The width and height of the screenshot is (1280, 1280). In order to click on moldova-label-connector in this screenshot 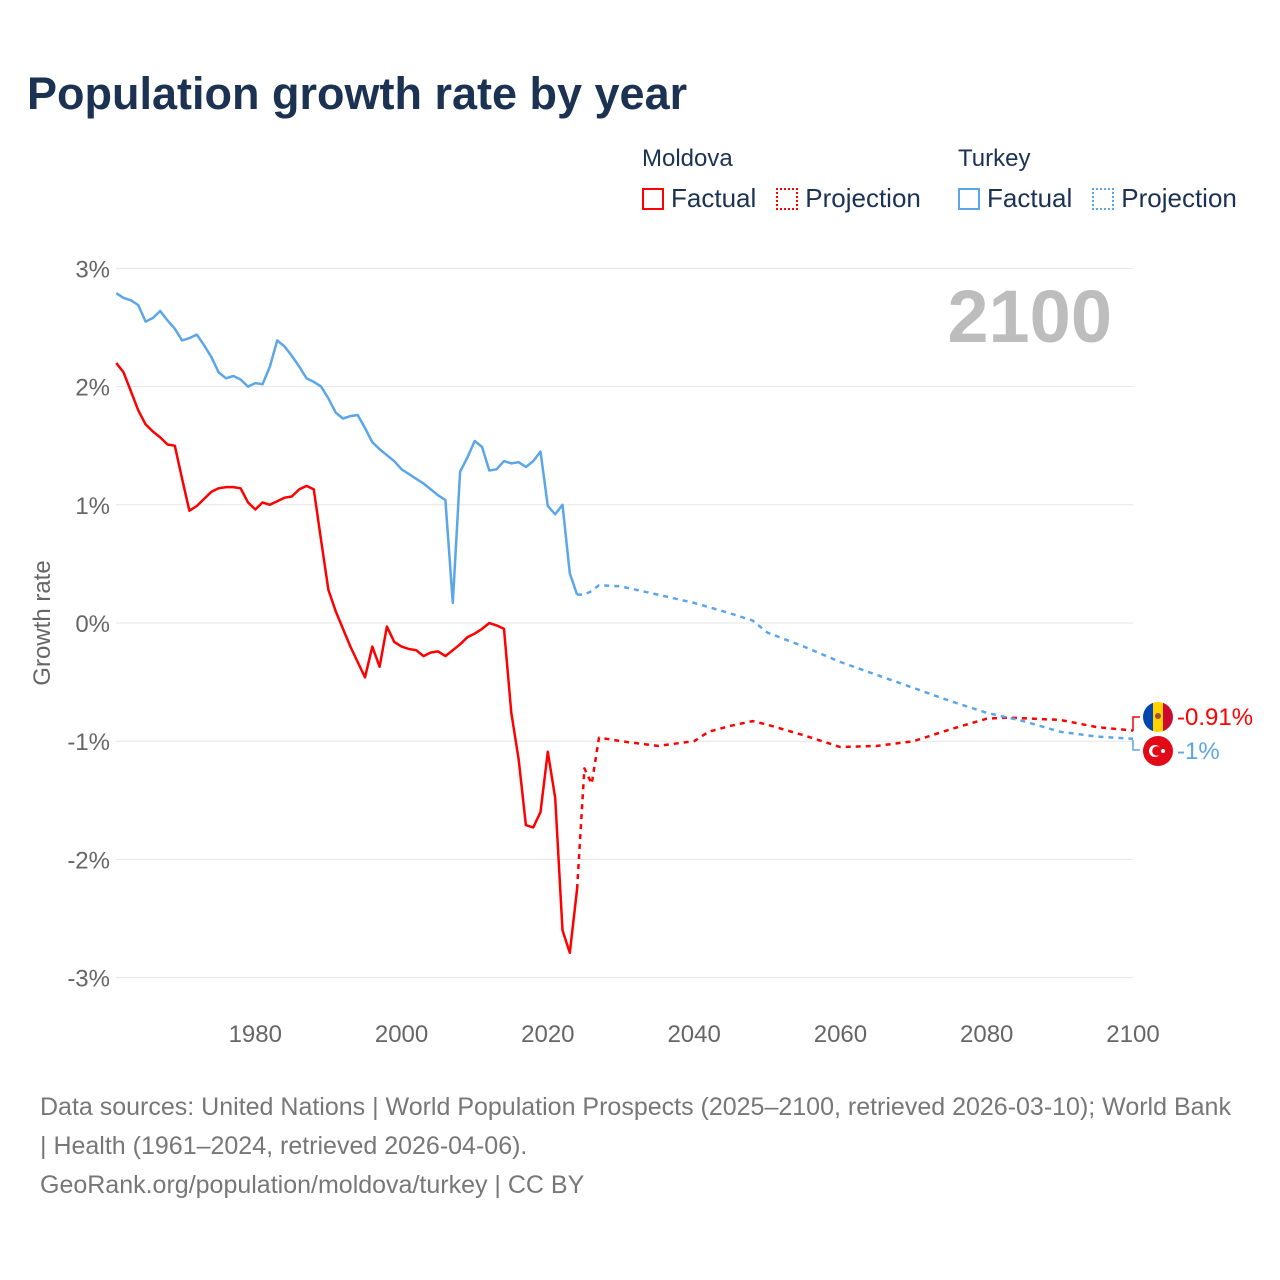, I will do `click(1136, 723)`.